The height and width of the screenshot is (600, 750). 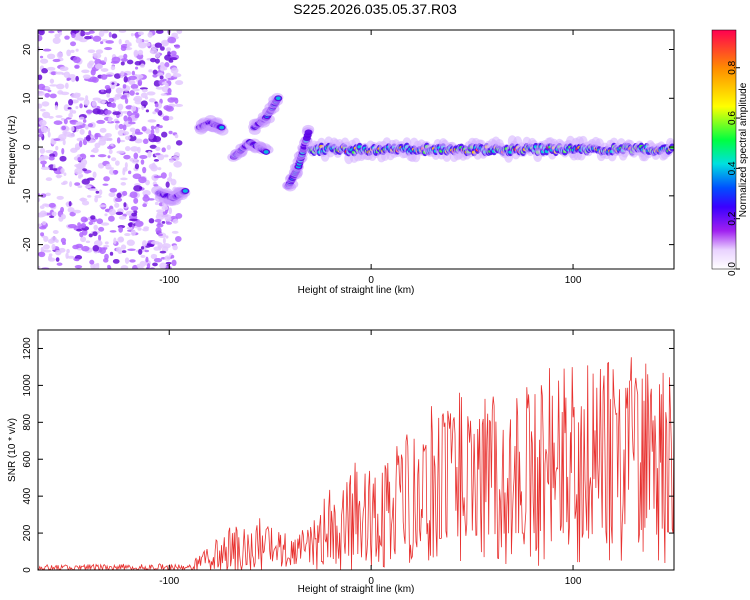 What do you see at coordinates (27, 422) in the screenshot?
I see `snr-y-tick-label: 800` at bounding box center [27, 422].